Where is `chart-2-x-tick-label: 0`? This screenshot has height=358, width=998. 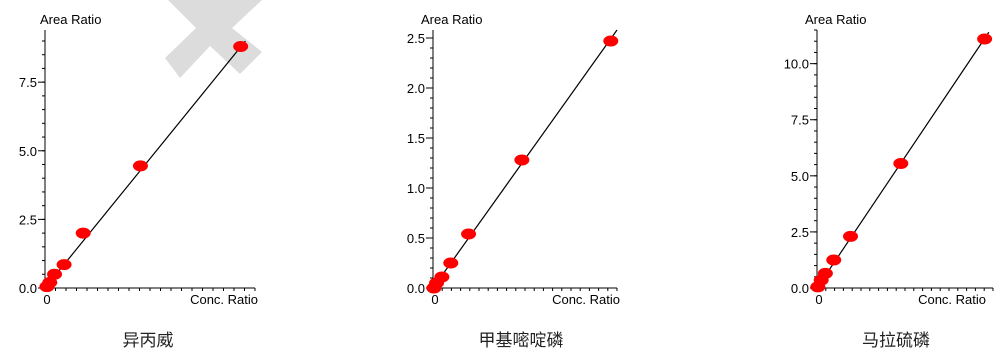 chart-2-x-tick-label: 0 is located at coordinates (434, 299).